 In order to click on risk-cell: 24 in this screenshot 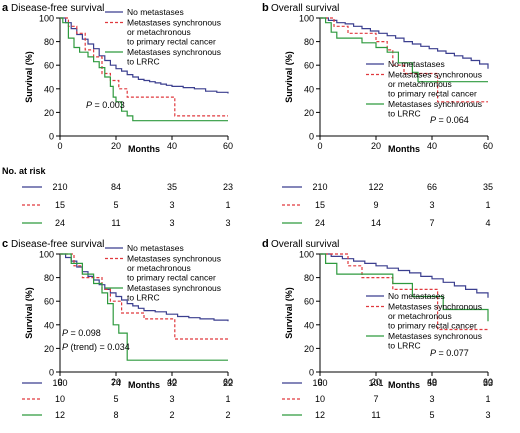, I will do `click(60, 223)`.